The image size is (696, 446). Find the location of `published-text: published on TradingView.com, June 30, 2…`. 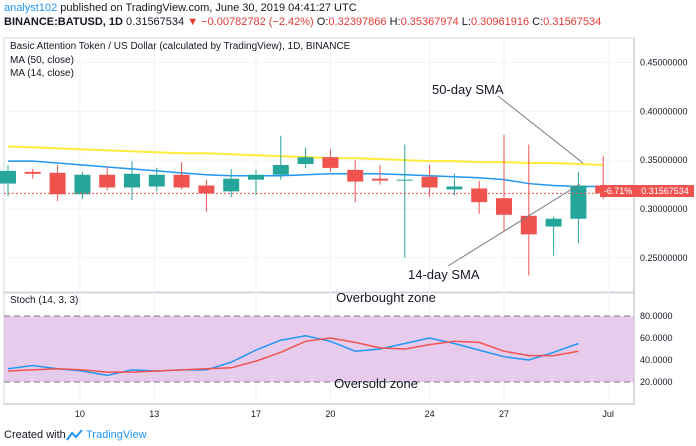

published-text: published on TradingView.com, June 30, 2… is located at coordinates (208, 8).